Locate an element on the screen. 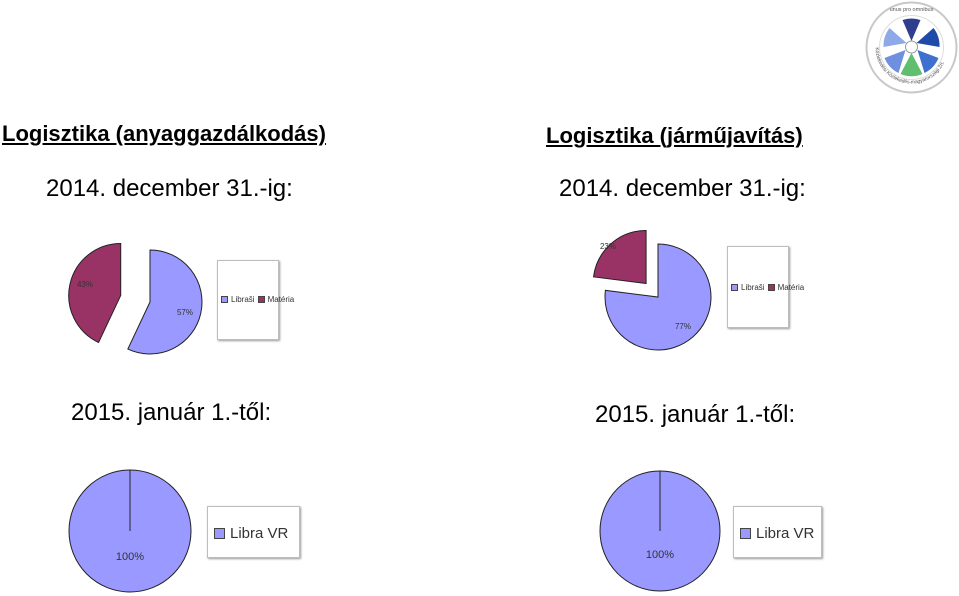  pie-chart-jarmujavitas-2015: 100% is located at coordinates (660, 531).